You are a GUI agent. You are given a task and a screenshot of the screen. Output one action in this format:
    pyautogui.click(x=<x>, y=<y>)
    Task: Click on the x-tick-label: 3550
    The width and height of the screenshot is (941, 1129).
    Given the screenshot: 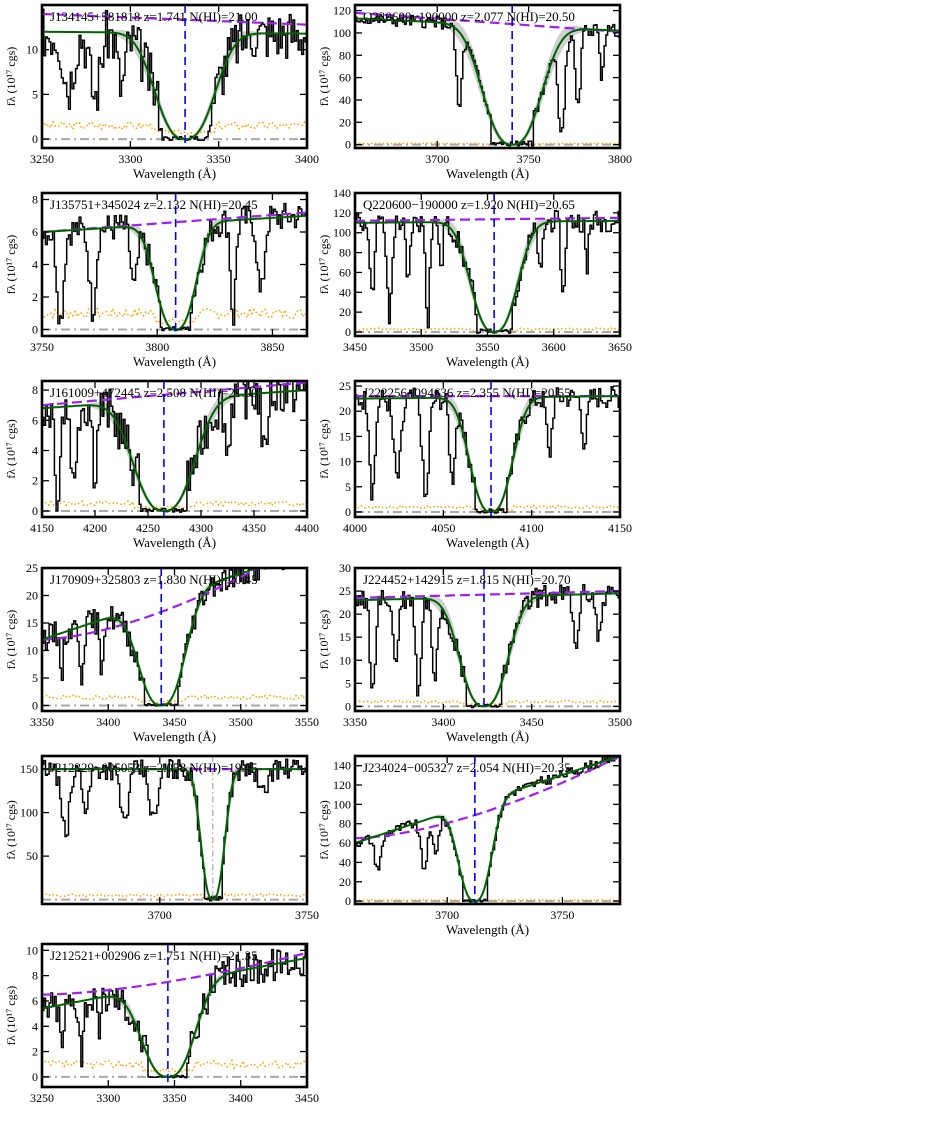 What is the action you would take?
    pyautogui.click(x=307, y=722)
    